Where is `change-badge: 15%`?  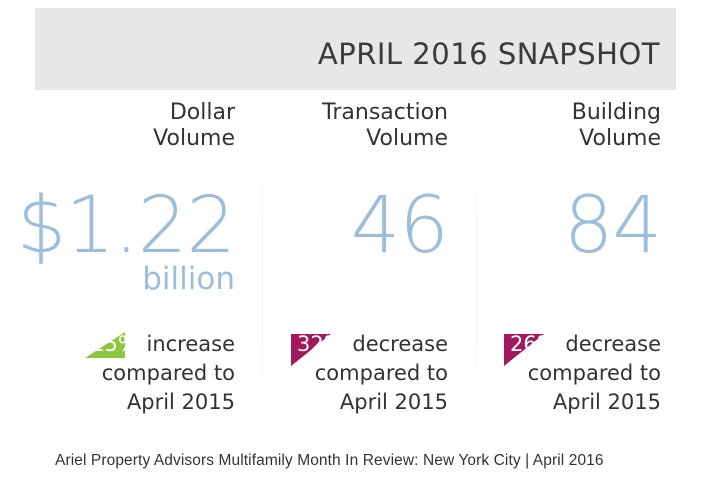 change-badge: 15% is located at coordinates (112, 344).